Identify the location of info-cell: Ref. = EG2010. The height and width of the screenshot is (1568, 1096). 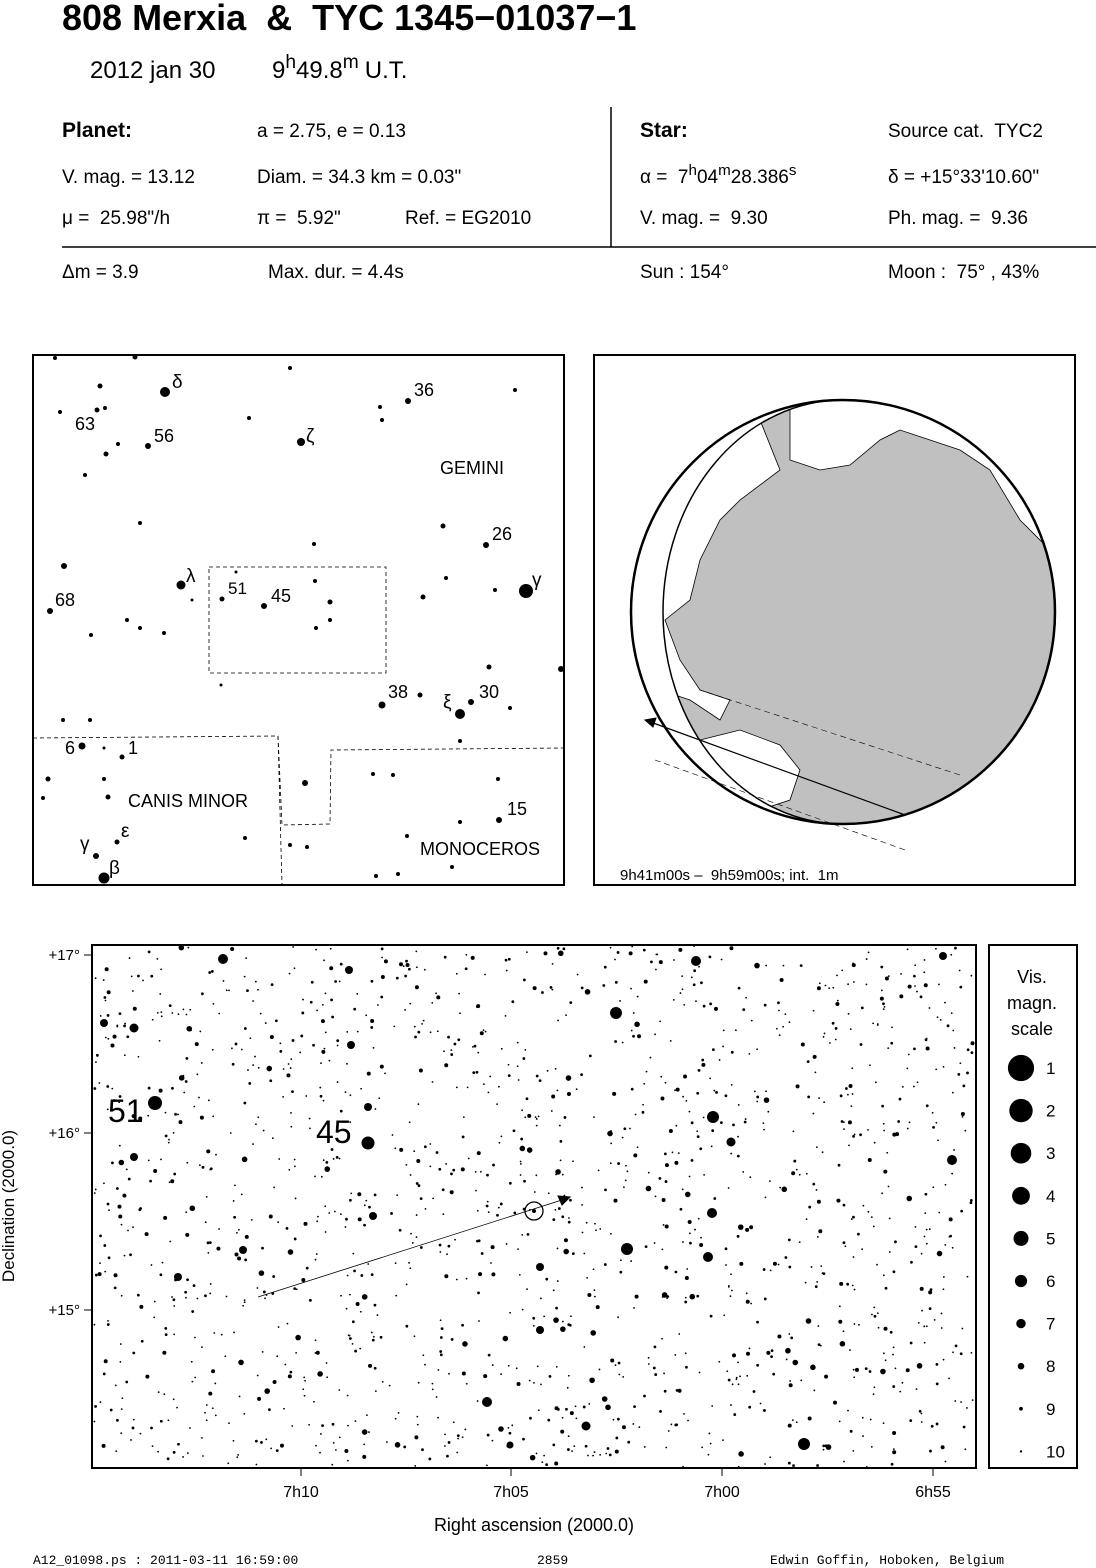
(468, 218).